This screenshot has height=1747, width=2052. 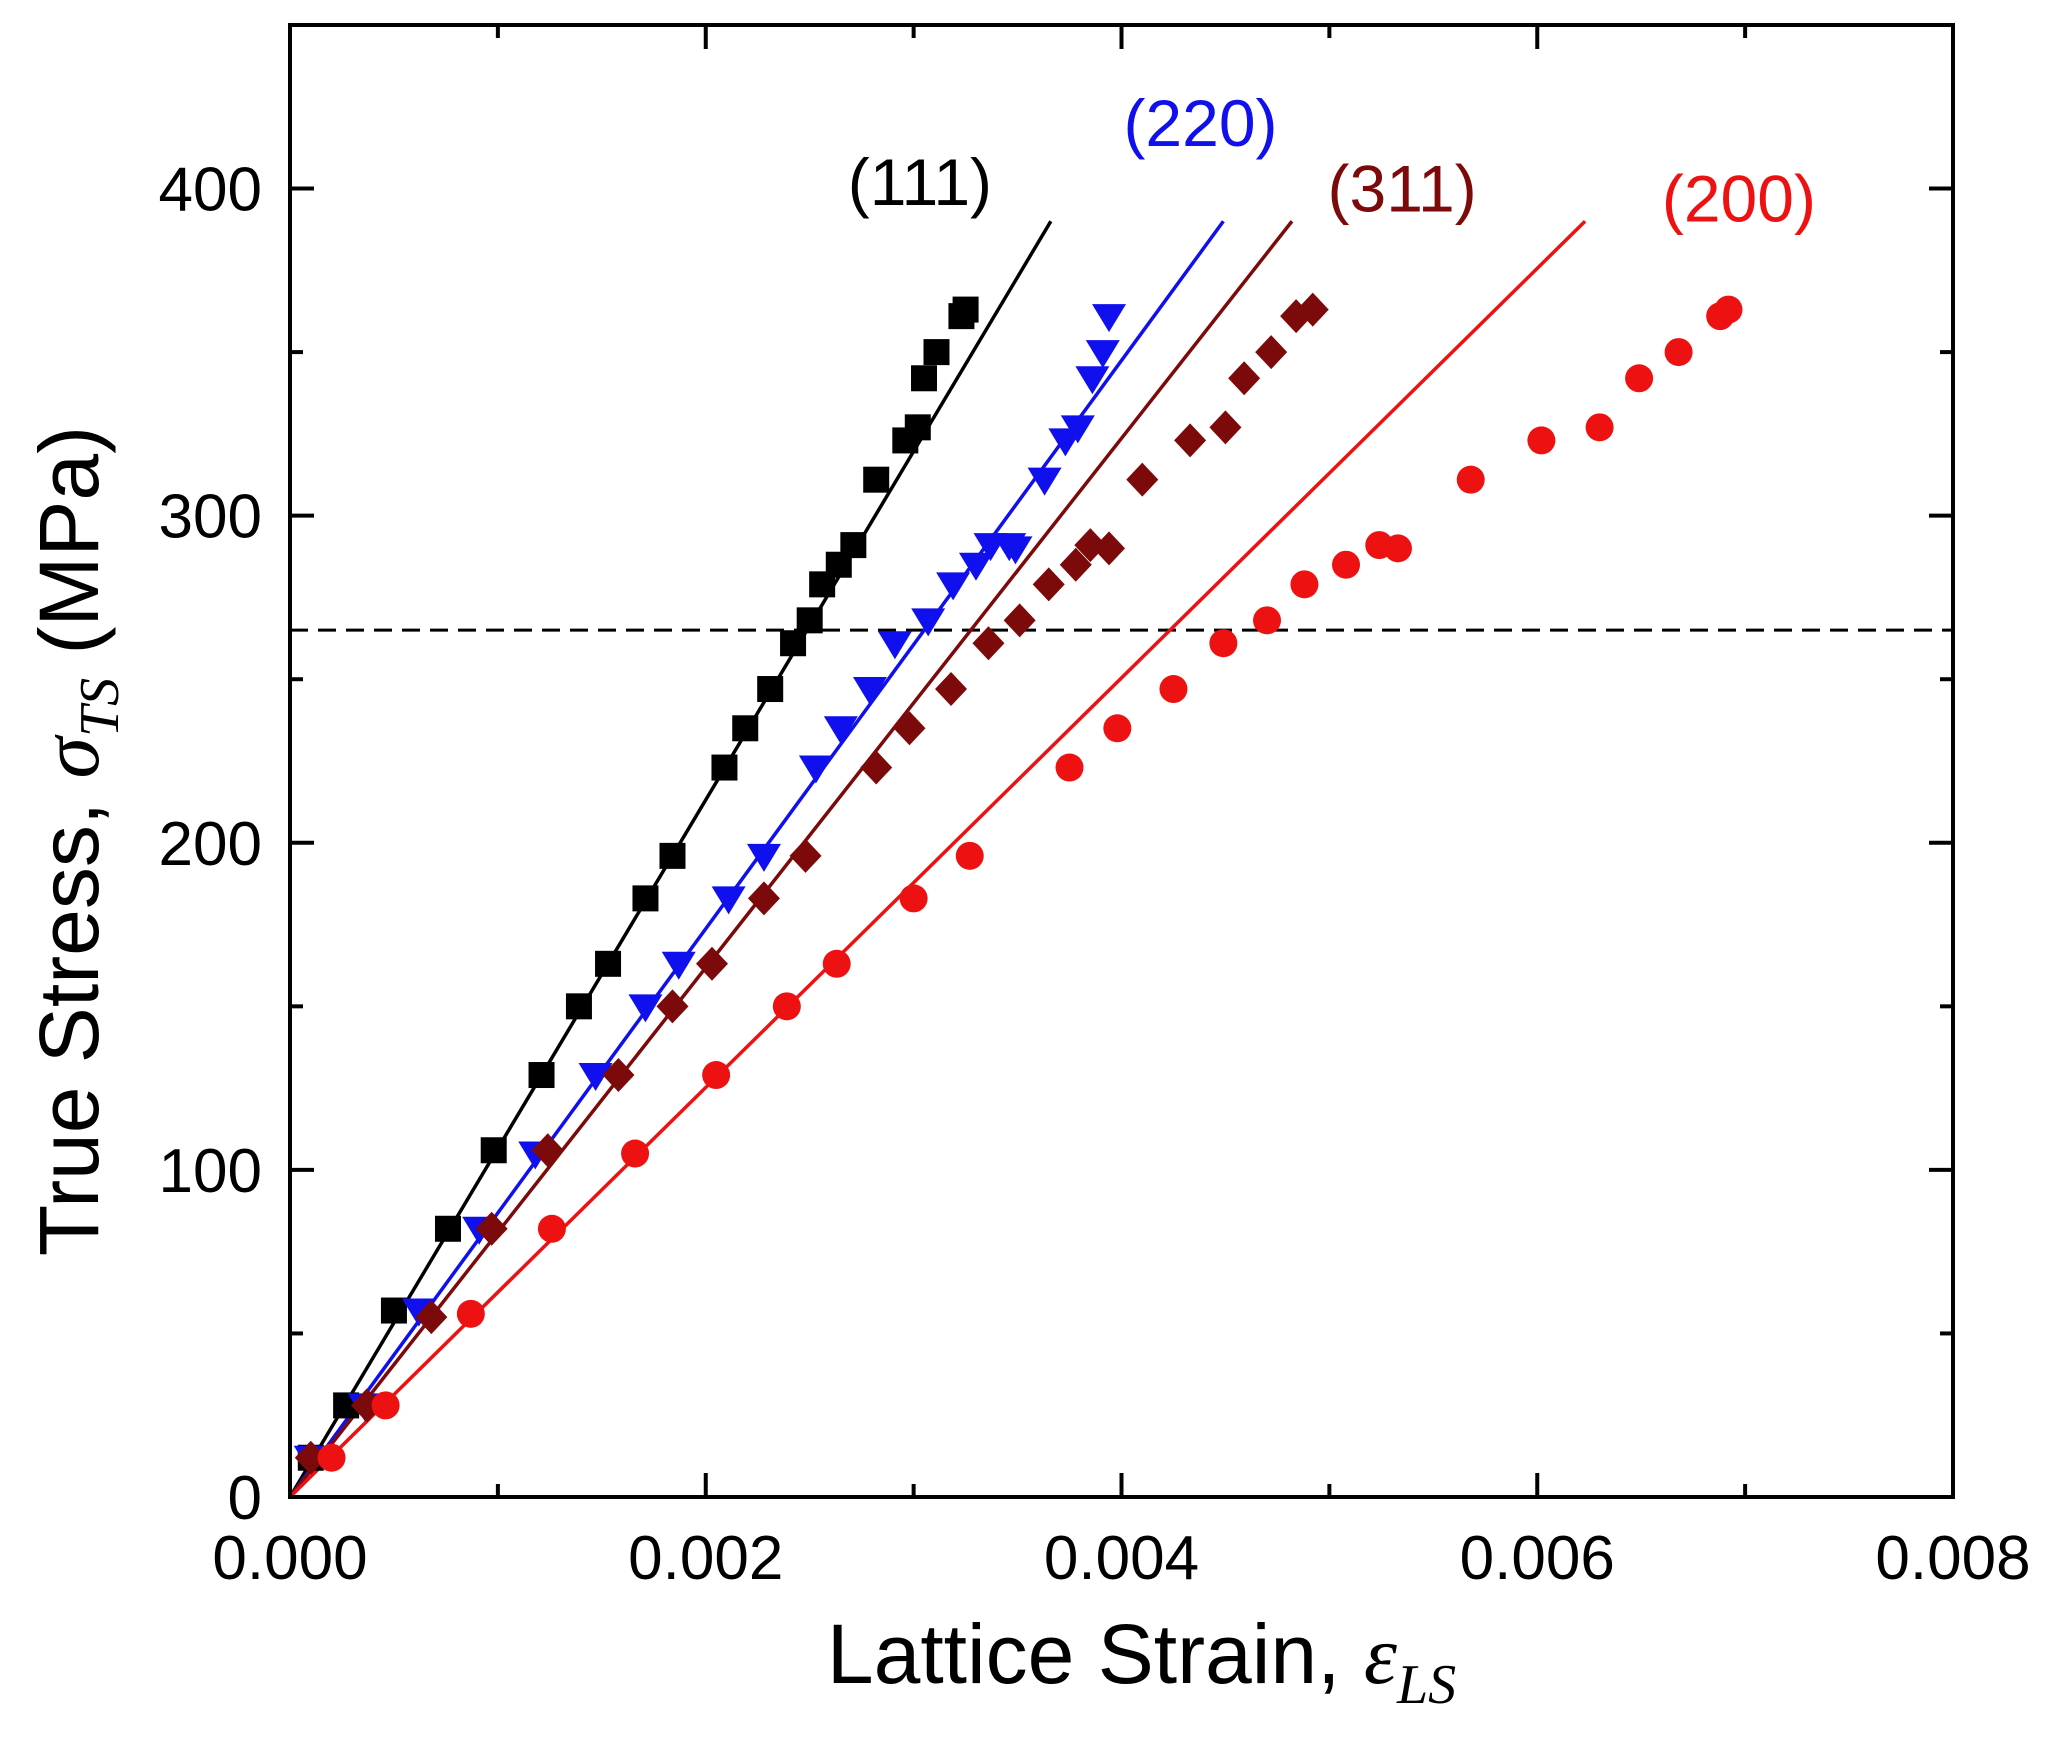 What do you see at coordinates (1141, 1661) in the screenshot?
I see `x-axis-label: Lattice Strain, εLS` at bounding box center [1141, 1661].